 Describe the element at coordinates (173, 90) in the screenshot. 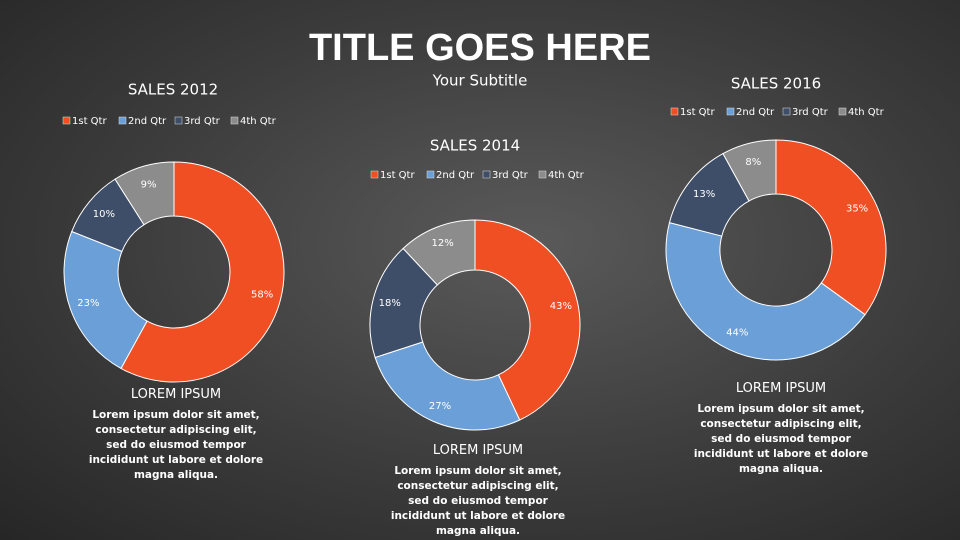

I see `chart-title: SALES 2012` at that location.